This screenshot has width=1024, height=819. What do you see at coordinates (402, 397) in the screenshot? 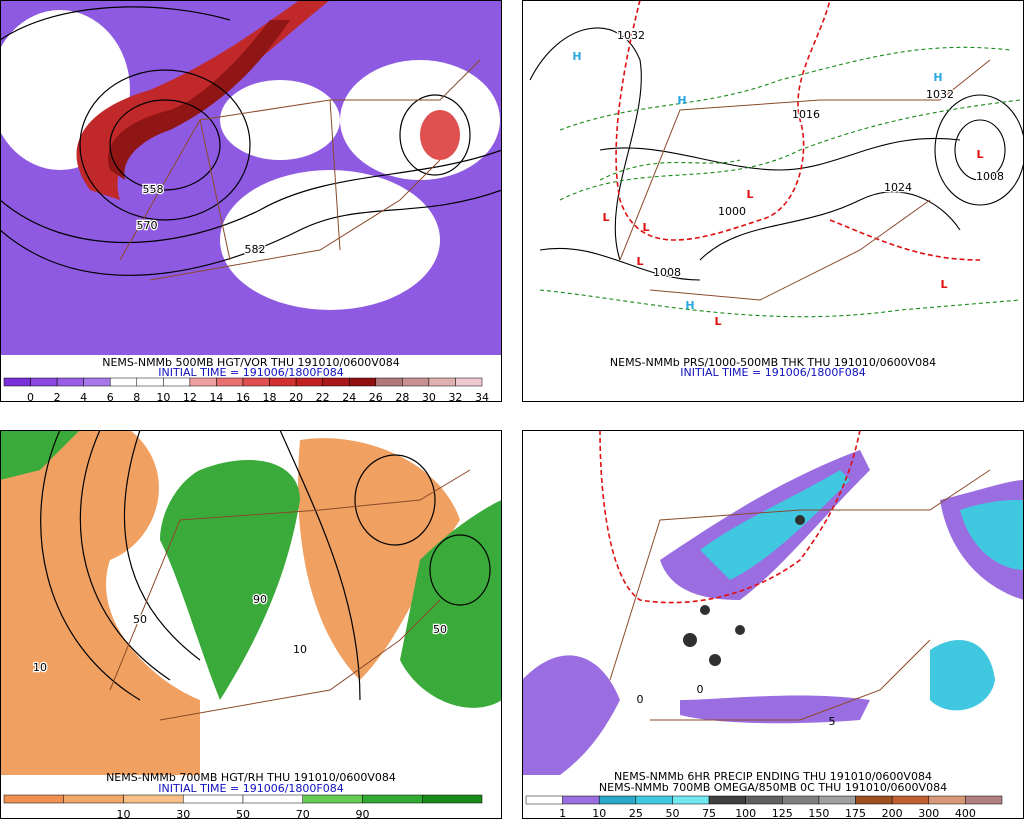
I see `colorbar-label: 28` at bounding box center [402, 397].